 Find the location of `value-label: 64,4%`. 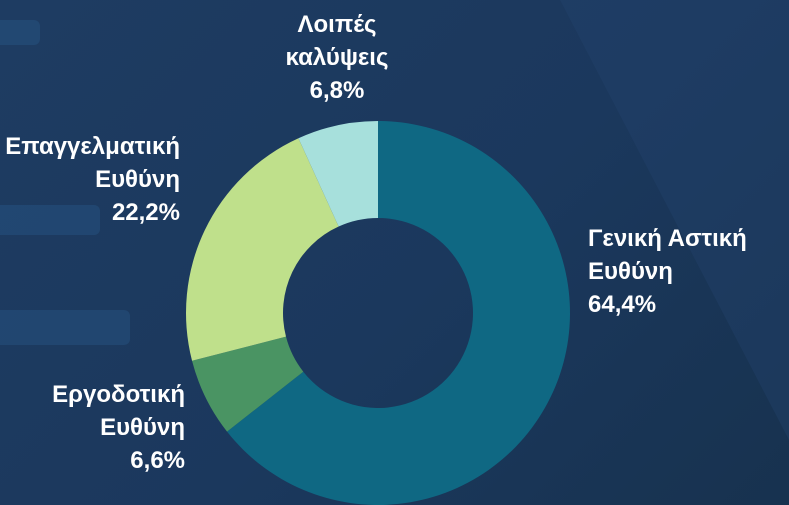

value-label: 64,4% is located at coordinates (622, 304).